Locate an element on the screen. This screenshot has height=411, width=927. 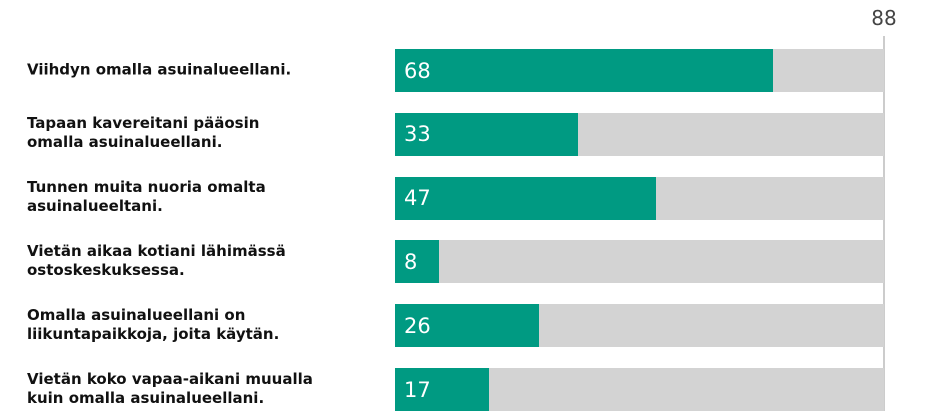
category-label: Viihdyn omalla asuinalueellani. is located at coordinates (159, 69).